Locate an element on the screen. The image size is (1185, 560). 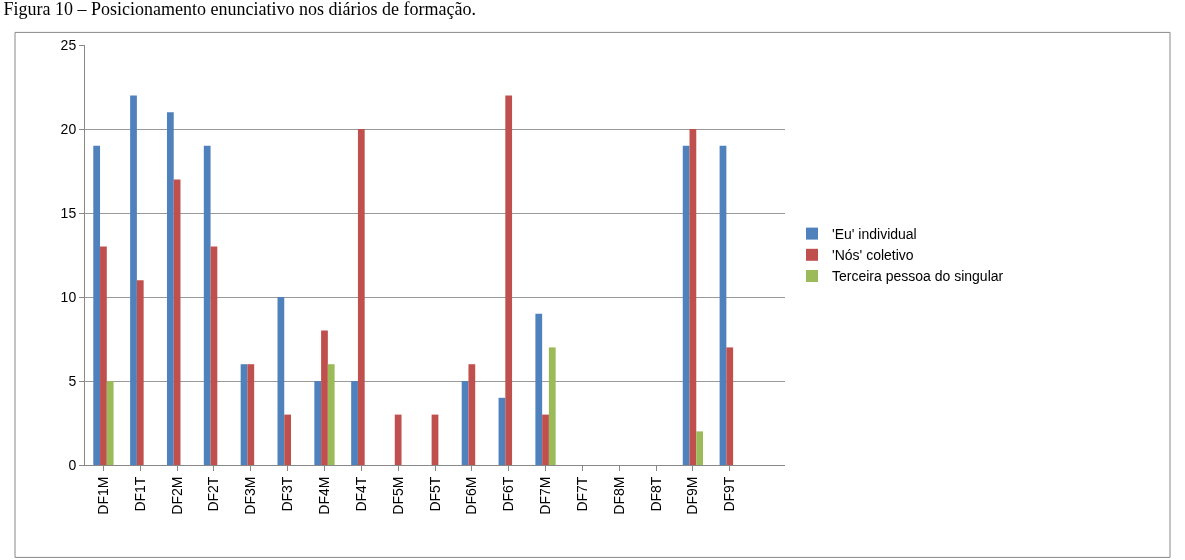
chart-title: Figura 10 – Posicionamento enunciativo nos diários de formação. is located at coordinates (239, 10).